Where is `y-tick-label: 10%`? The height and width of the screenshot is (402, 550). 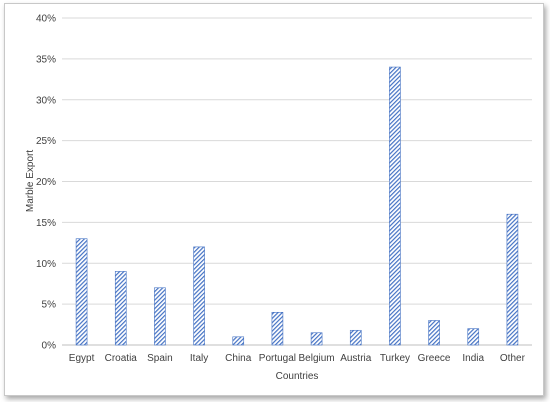
y-tick-label: 10% is located at coordinates (46, 264).